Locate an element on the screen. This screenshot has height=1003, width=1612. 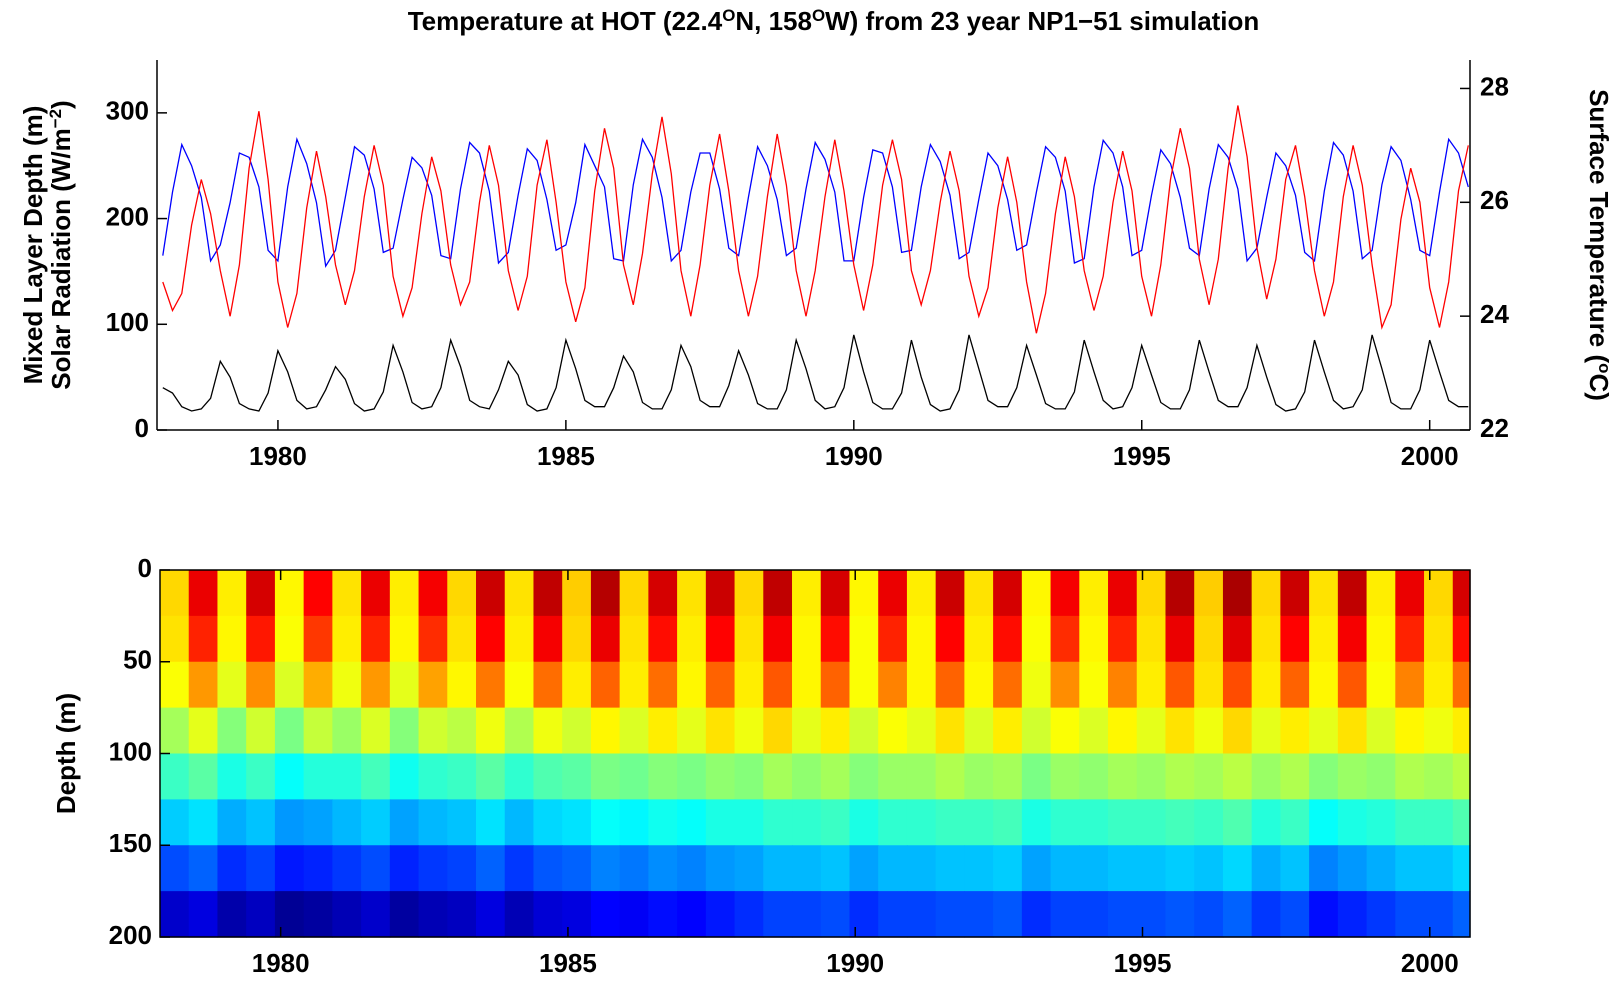
y2-axis-label-part: Surface Temperature ( is located at coordinates (1598, 226).